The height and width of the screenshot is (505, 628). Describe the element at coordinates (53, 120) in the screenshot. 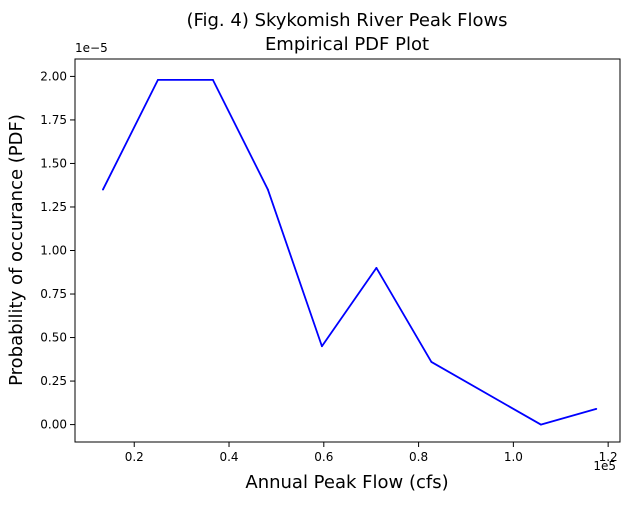

I see `y-tick-label: 1.75` at that location.